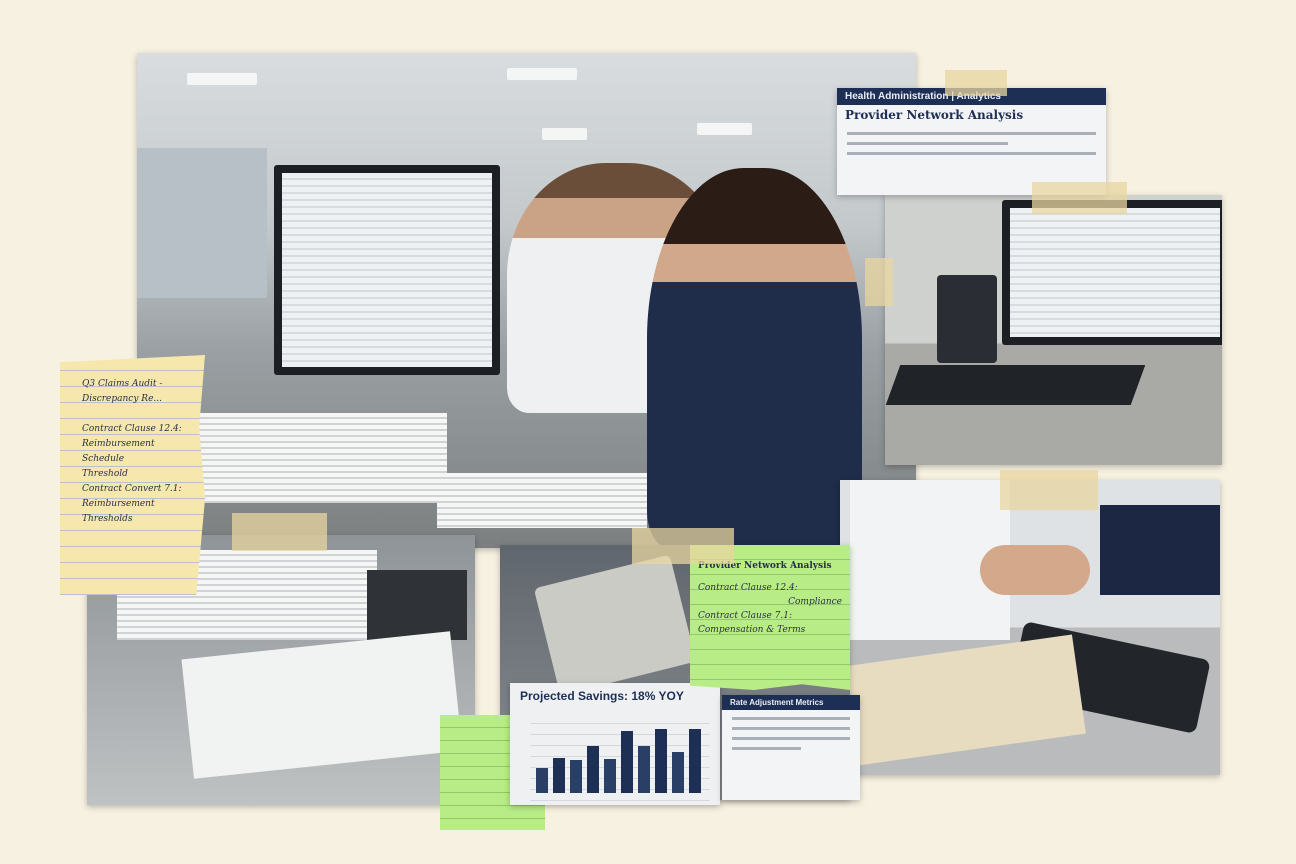  I want to click on note-line: Compliance, so click(815, 602).